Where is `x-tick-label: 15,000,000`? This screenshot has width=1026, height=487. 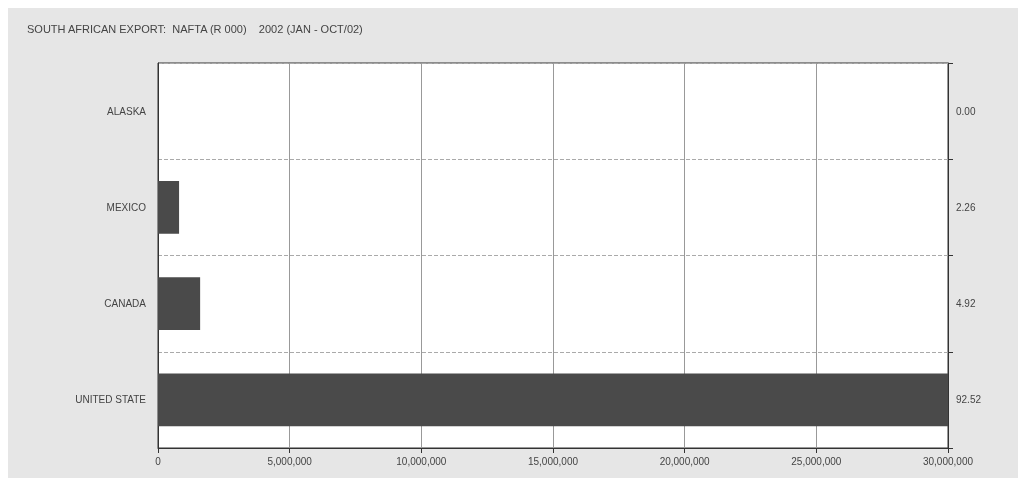 x-tick-label: 15,000,000 is located at coordinates (553, 461).